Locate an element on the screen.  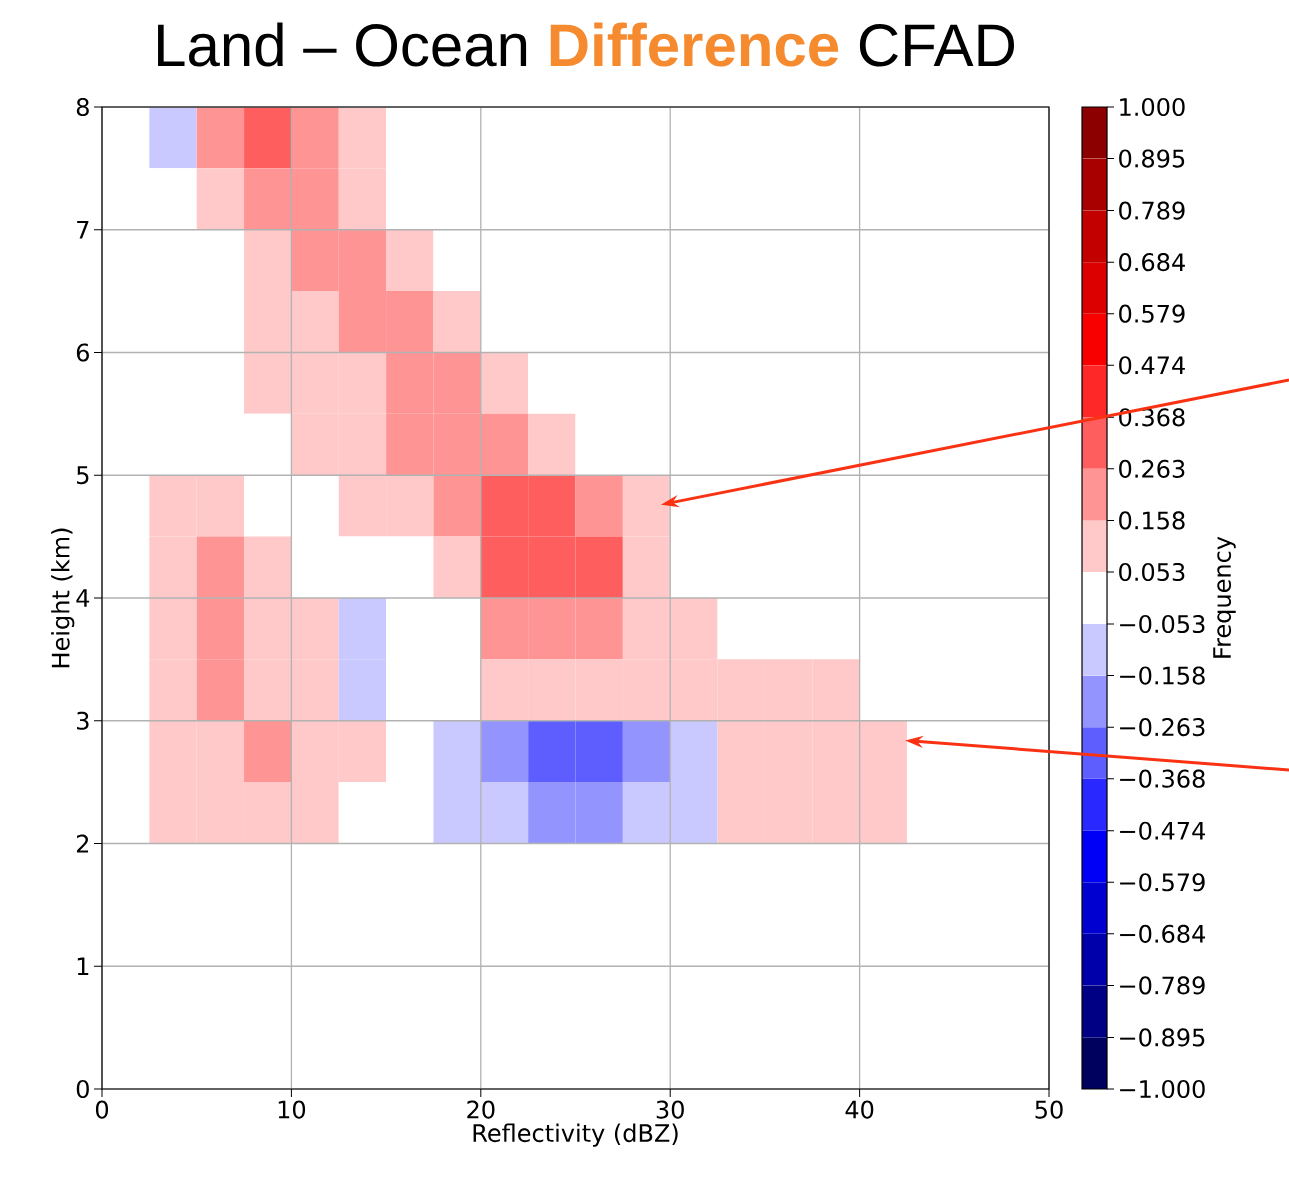
color-bar-label: 0.789 is located at coordinates (1152, 210).